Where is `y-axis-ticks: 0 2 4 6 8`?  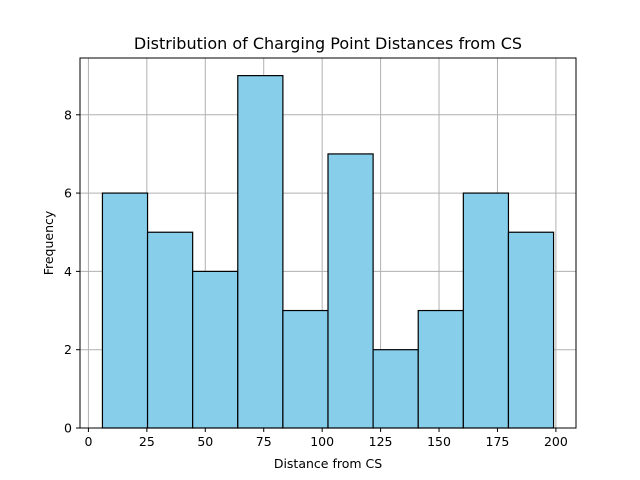
y-axis-ticks: 0 2 4 6 8 is located at coordinates (72, 271).